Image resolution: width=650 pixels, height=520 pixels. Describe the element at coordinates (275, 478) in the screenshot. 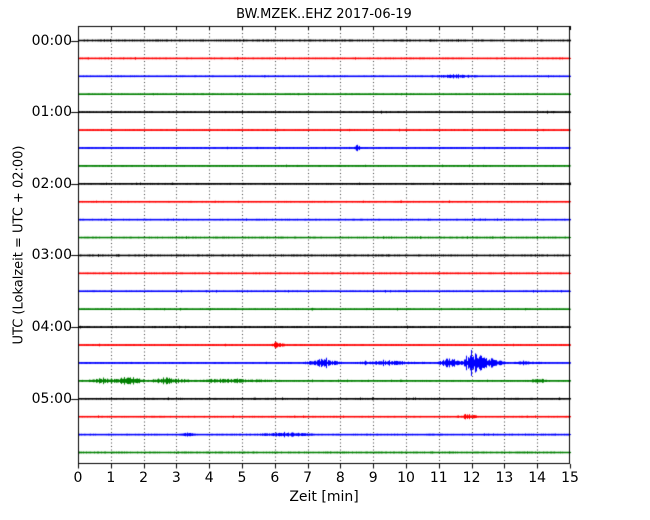

I see `x-tick-label: 6` at that location.